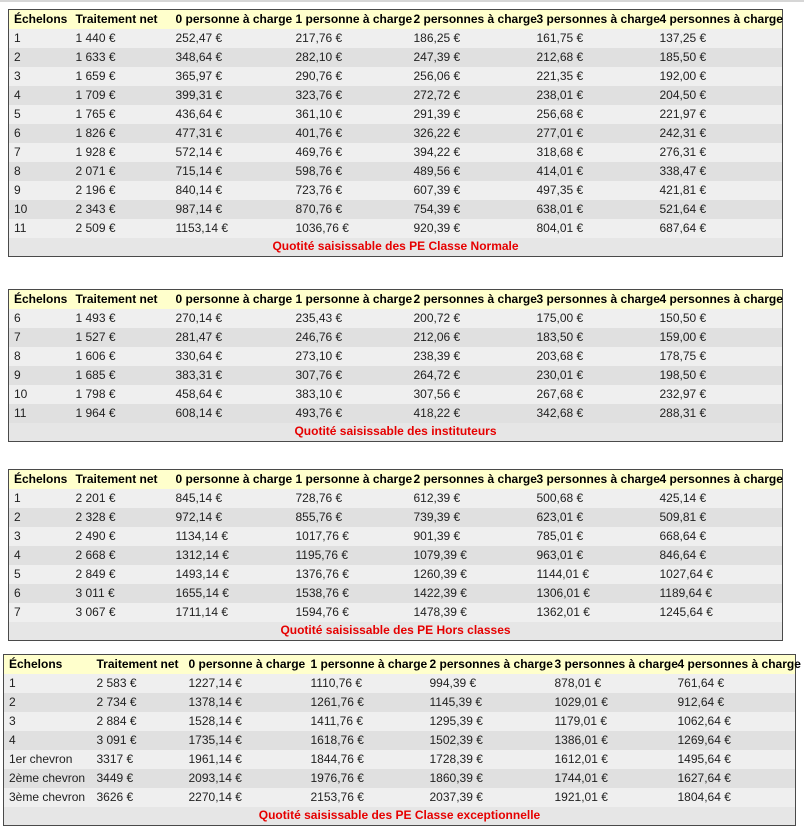  What do you see at coordinates (47, 664) in the screenshot?
I see `column-header: Échelons` at bounding box center [47, 664].